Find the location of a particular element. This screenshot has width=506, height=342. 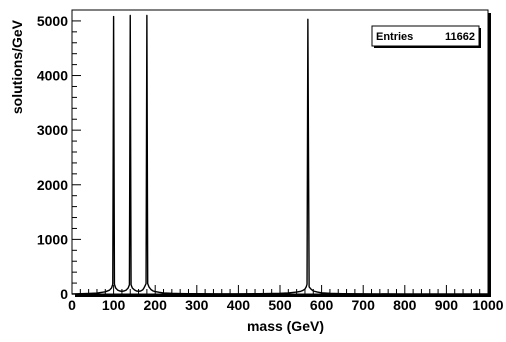

y-tick-label: 4000 is located at coordinates (52, 76).